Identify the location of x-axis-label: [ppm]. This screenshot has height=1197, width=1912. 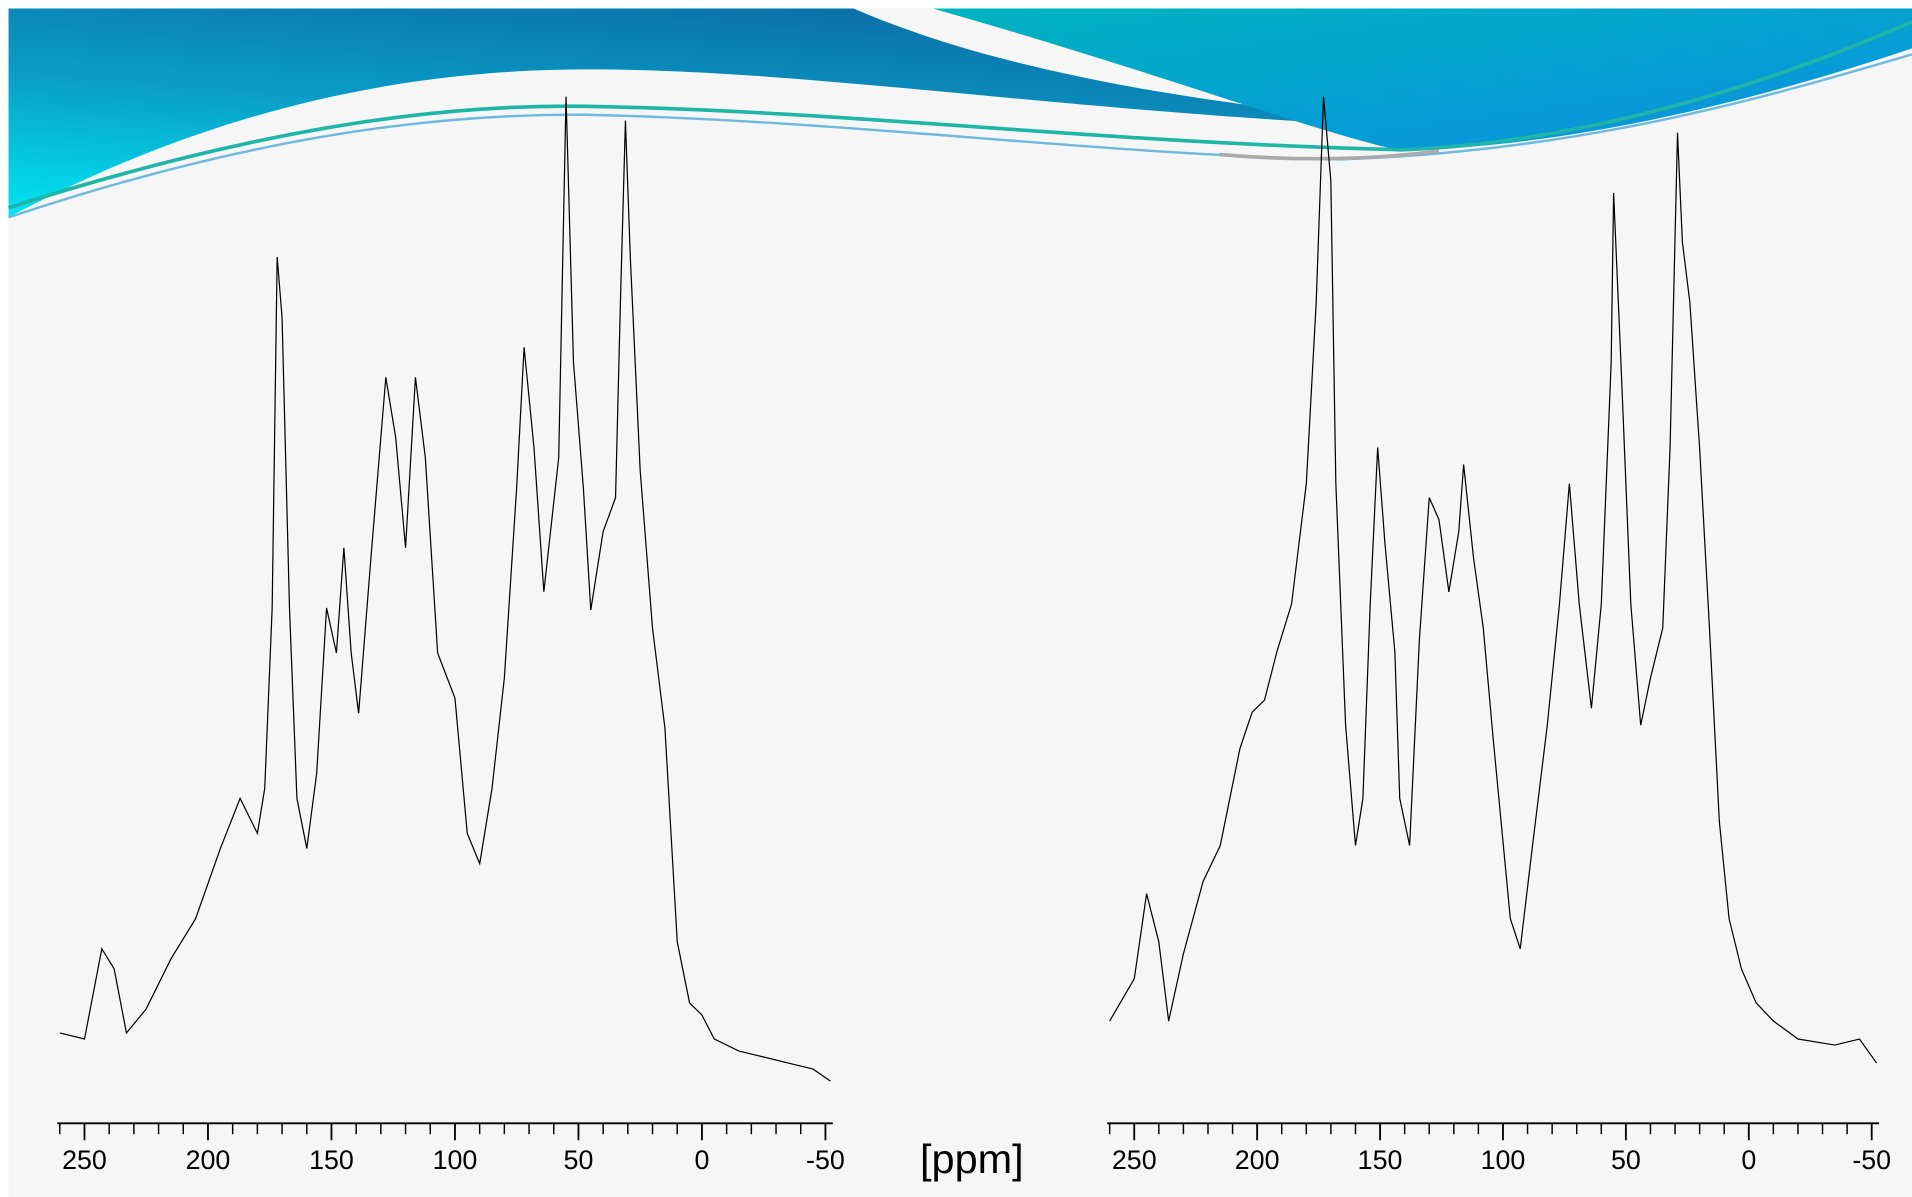
(972, 1159).